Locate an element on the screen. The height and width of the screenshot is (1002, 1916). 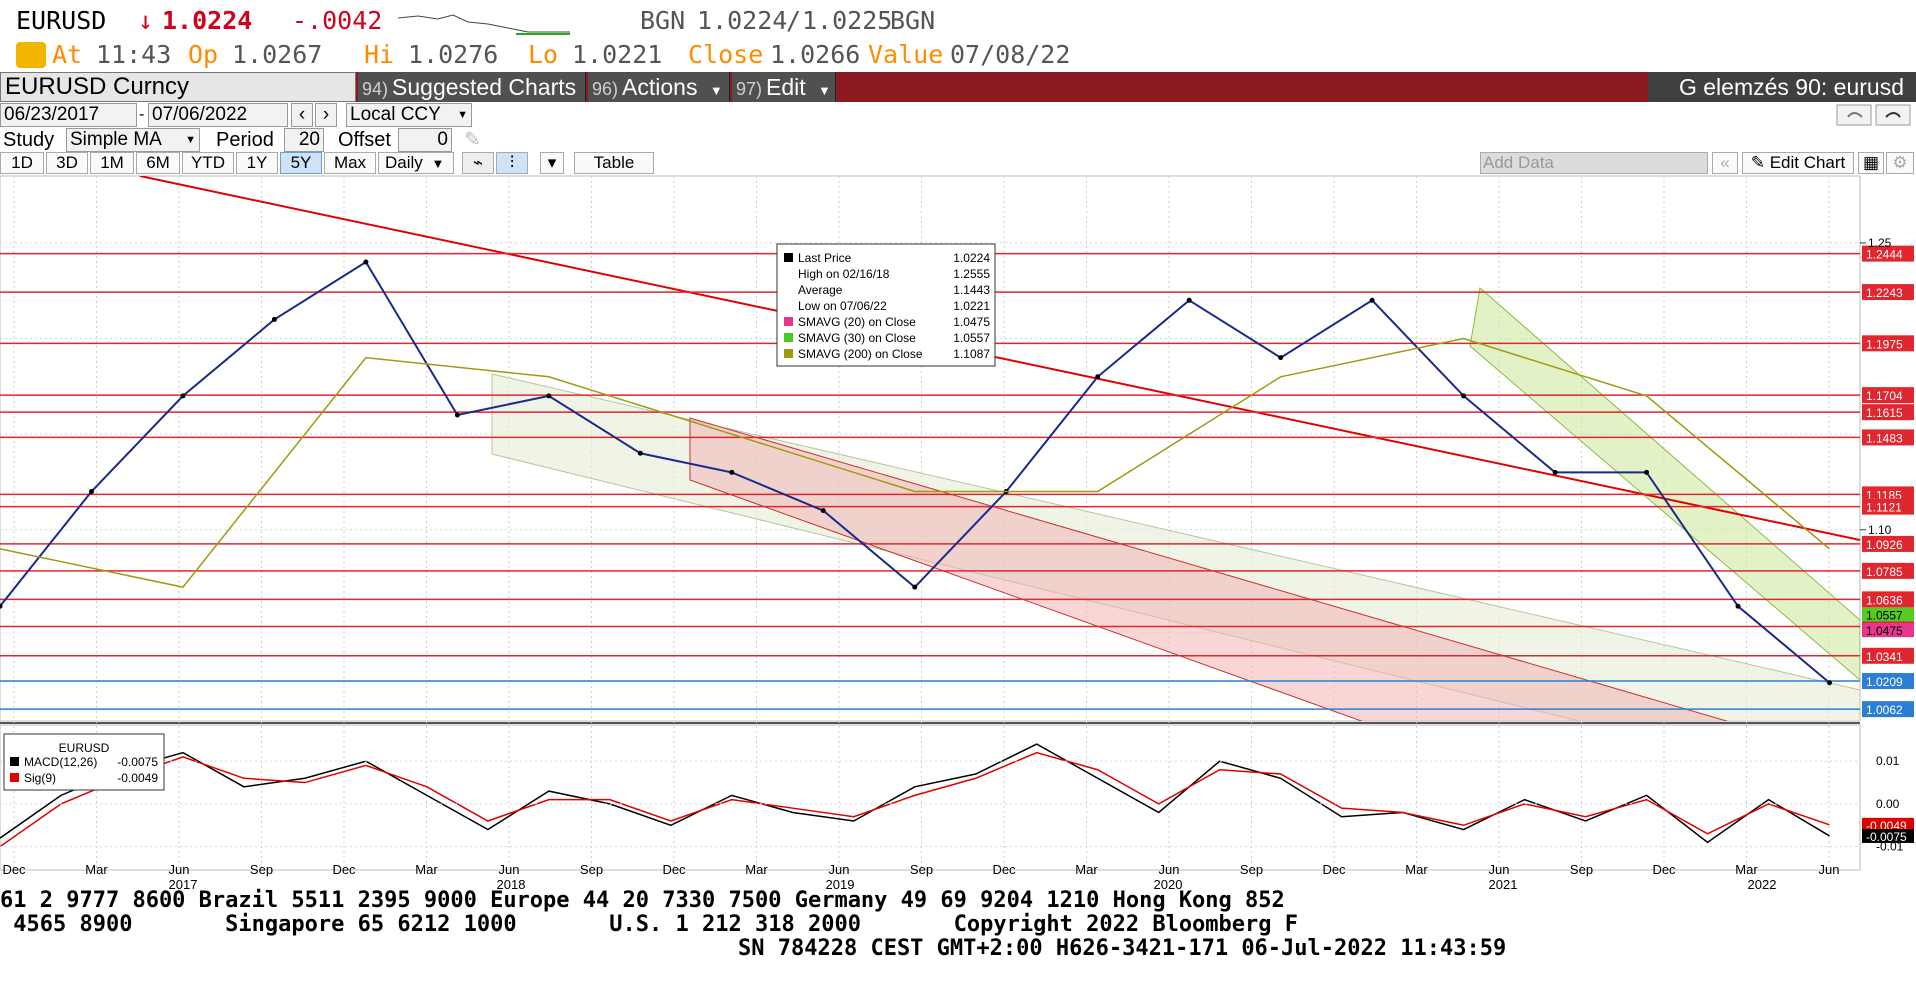
macd-tick-label: 0.00 is located at coordinates (1888, 804).